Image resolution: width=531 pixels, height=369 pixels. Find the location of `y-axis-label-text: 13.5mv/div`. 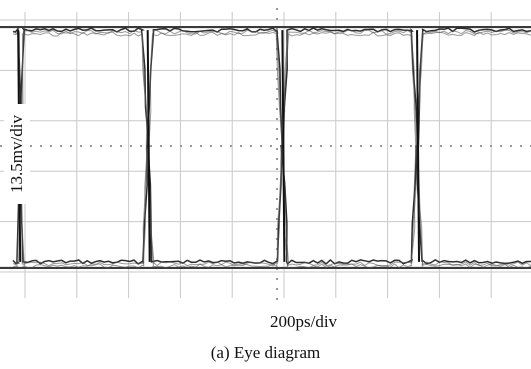

y-axis-label-text: 13.5mv/div is located at coordinates (16, 154).